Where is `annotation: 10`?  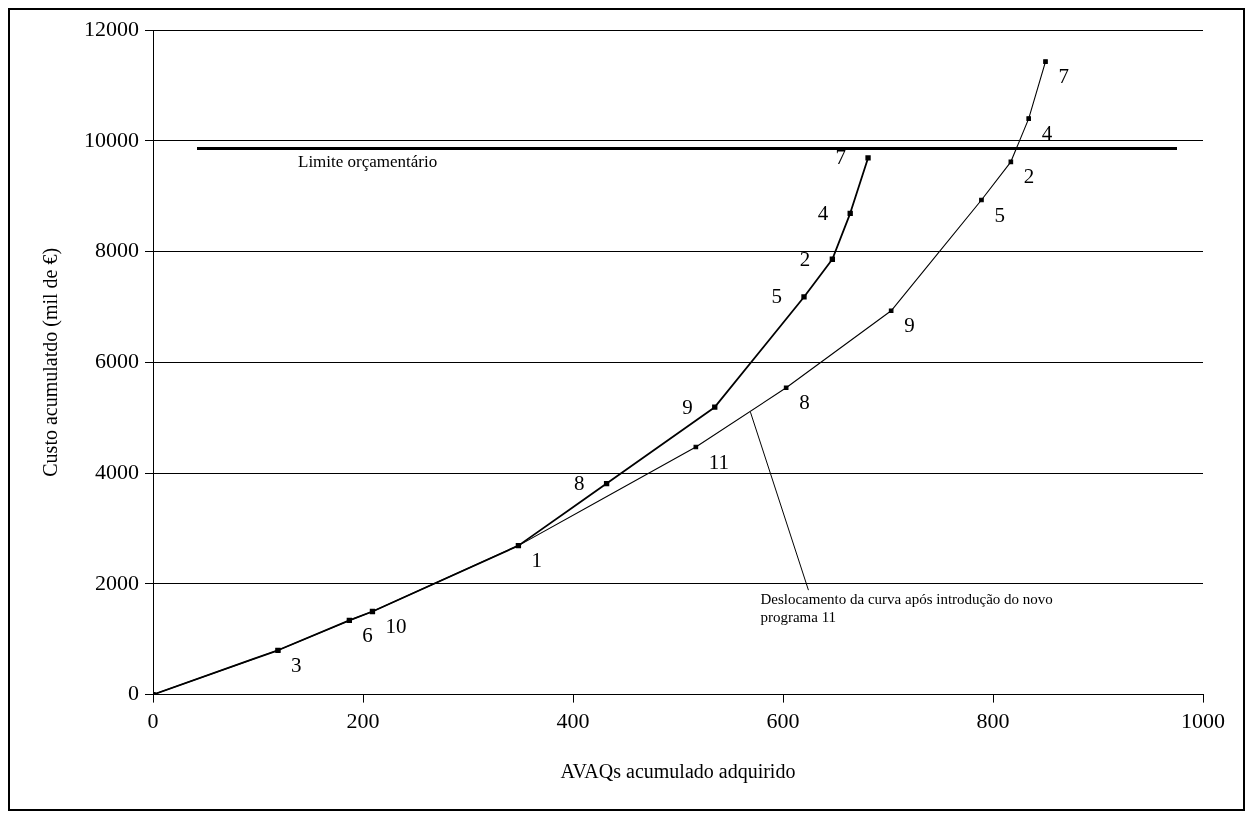
annotation: 10 is located at coordinates (396, 626).